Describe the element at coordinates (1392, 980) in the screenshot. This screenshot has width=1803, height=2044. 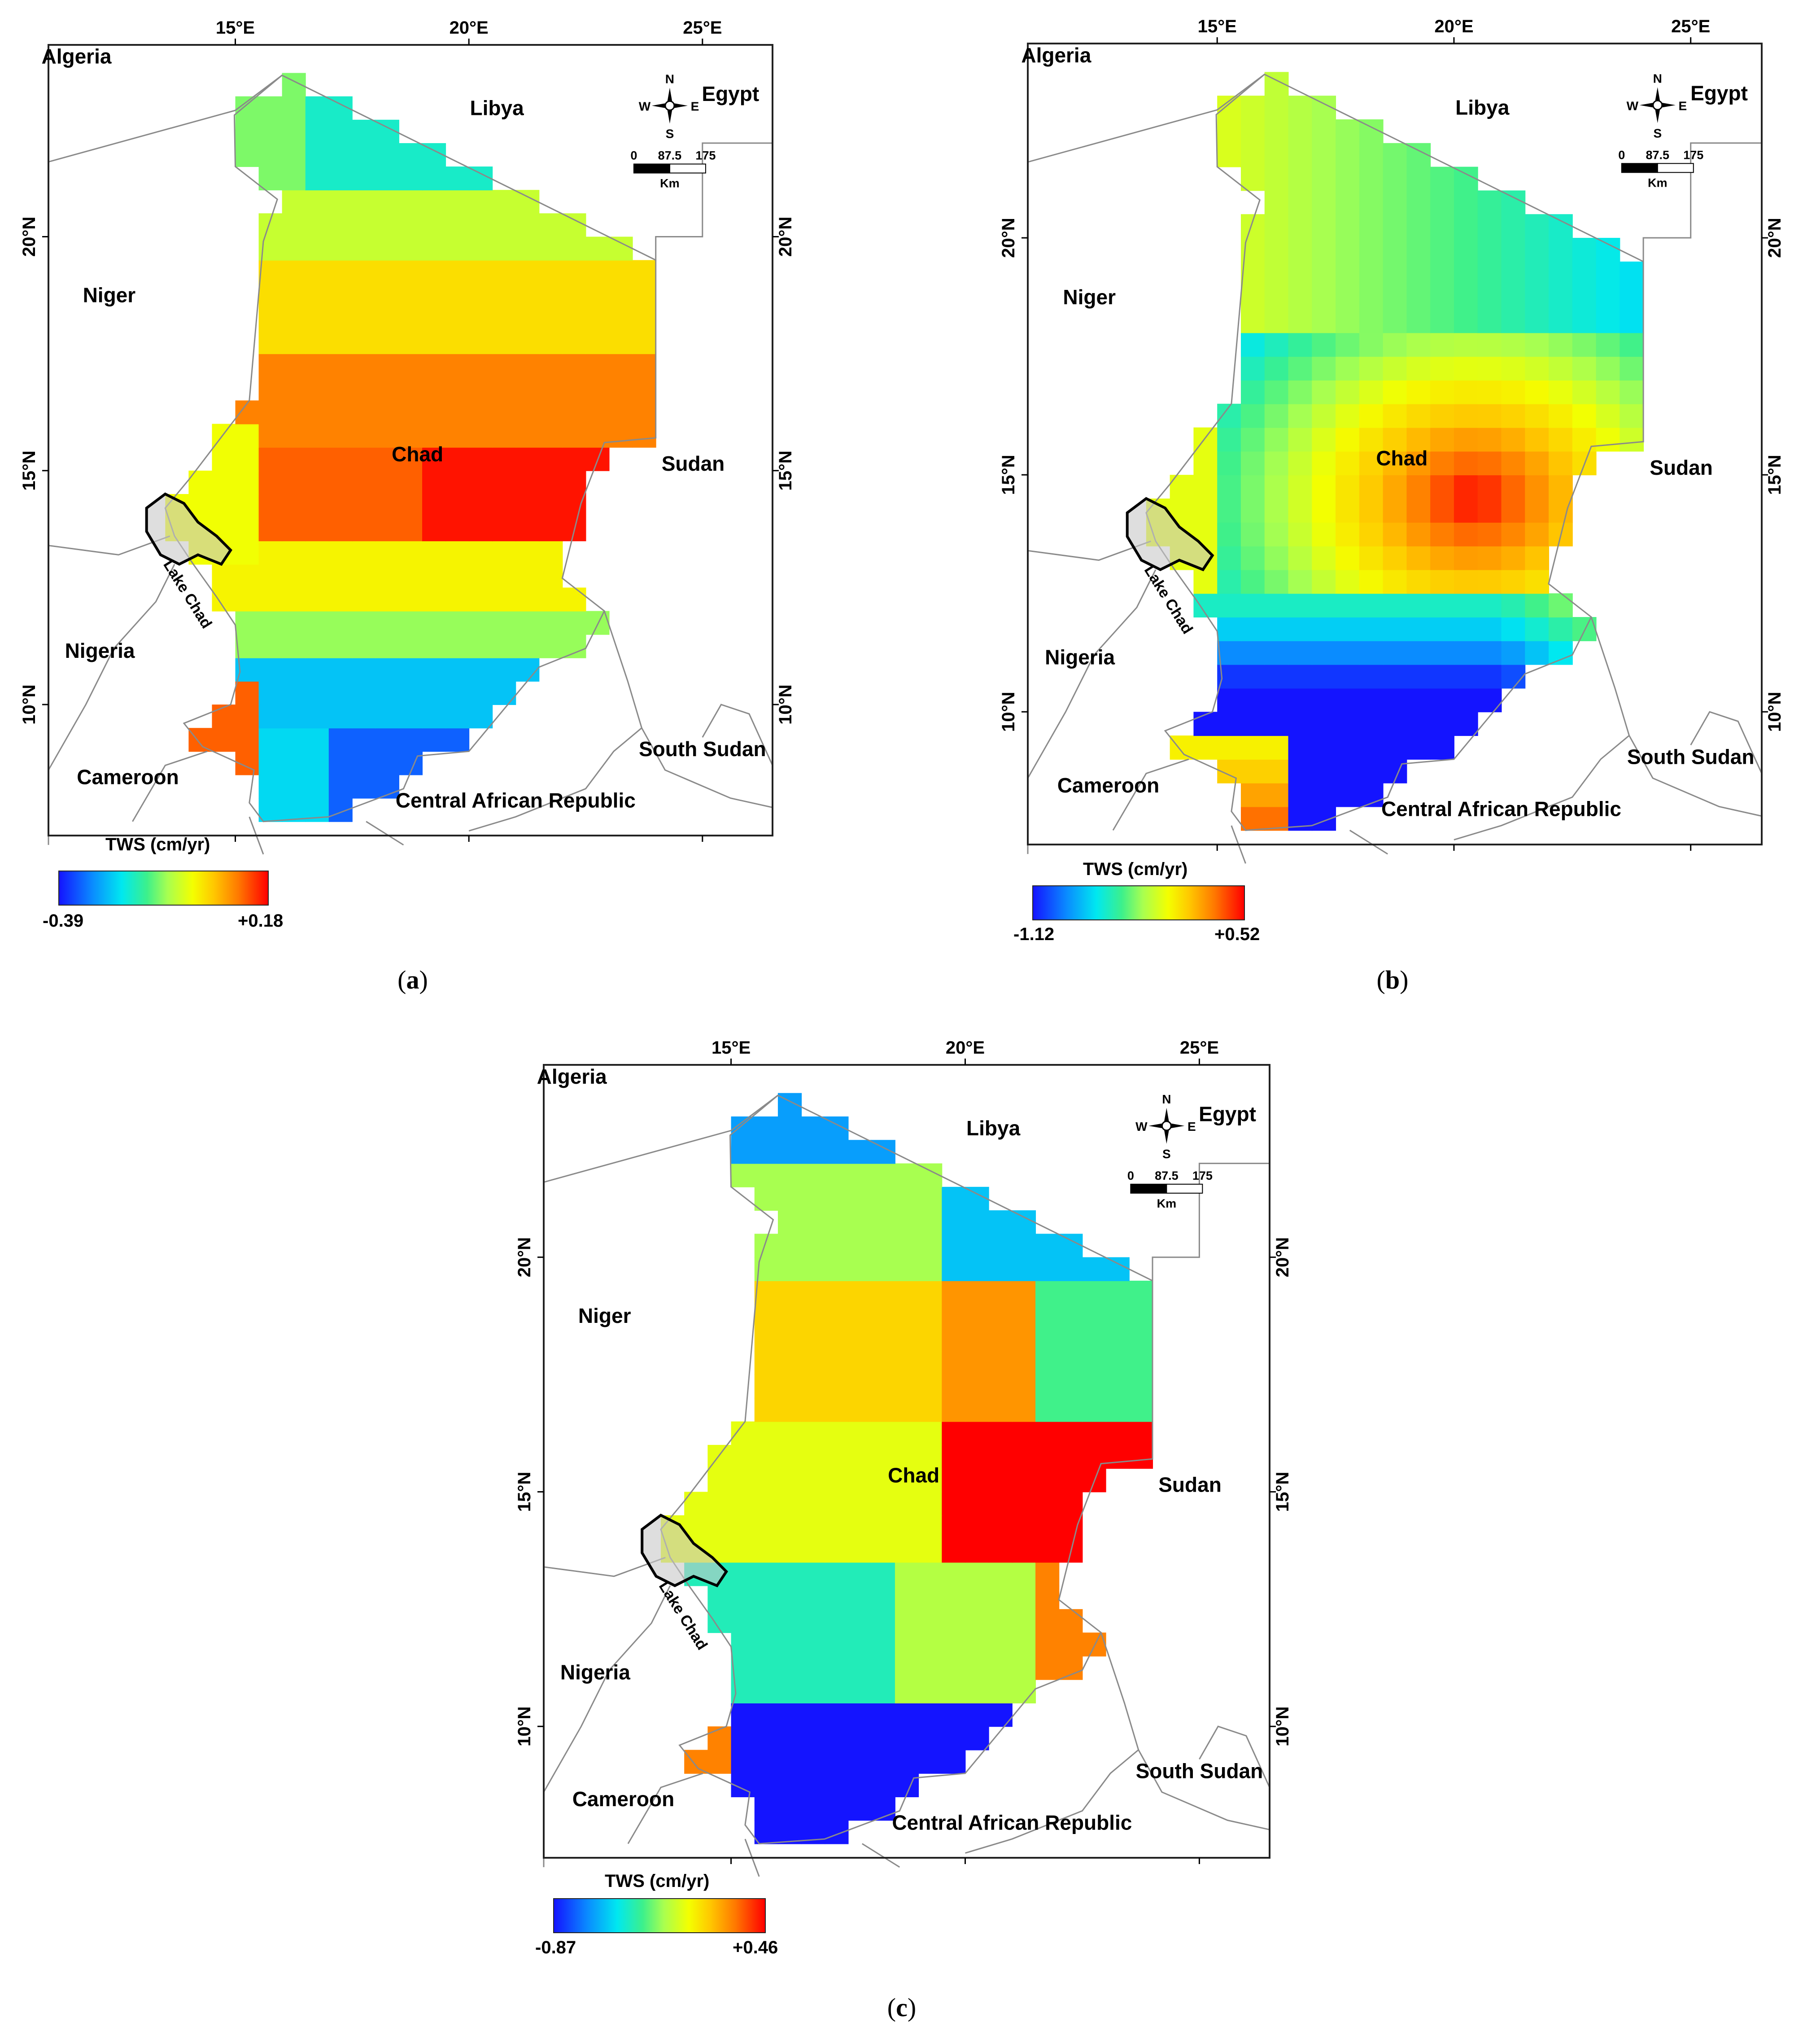
I see `caption-b: (b)` at that location.